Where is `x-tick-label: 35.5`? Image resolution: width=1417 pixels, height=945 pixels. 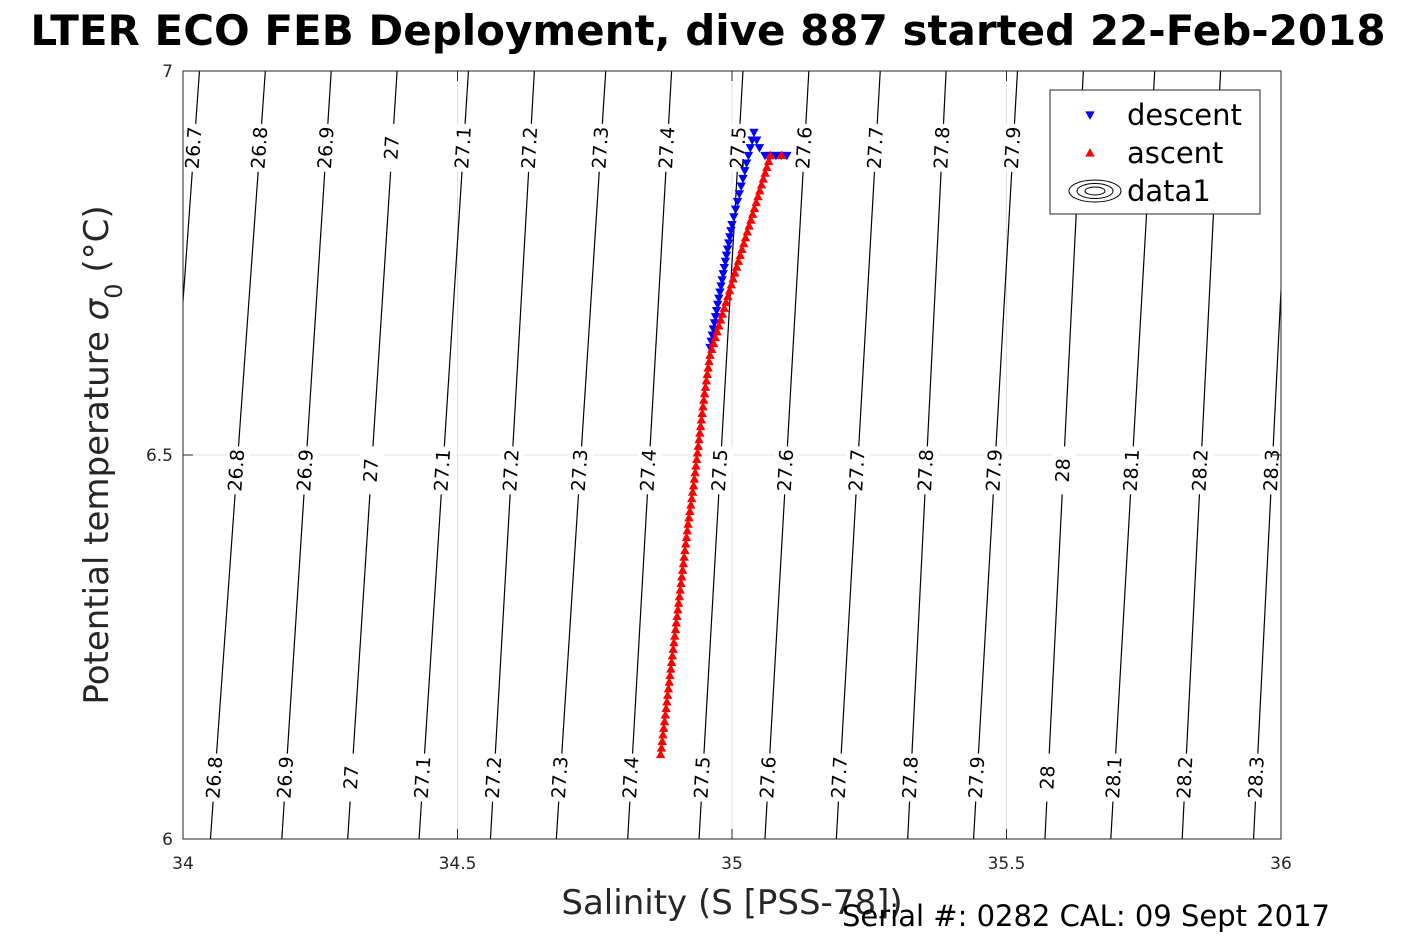
x-tick-label: 35.5 is located at coordinates (1007, 864).